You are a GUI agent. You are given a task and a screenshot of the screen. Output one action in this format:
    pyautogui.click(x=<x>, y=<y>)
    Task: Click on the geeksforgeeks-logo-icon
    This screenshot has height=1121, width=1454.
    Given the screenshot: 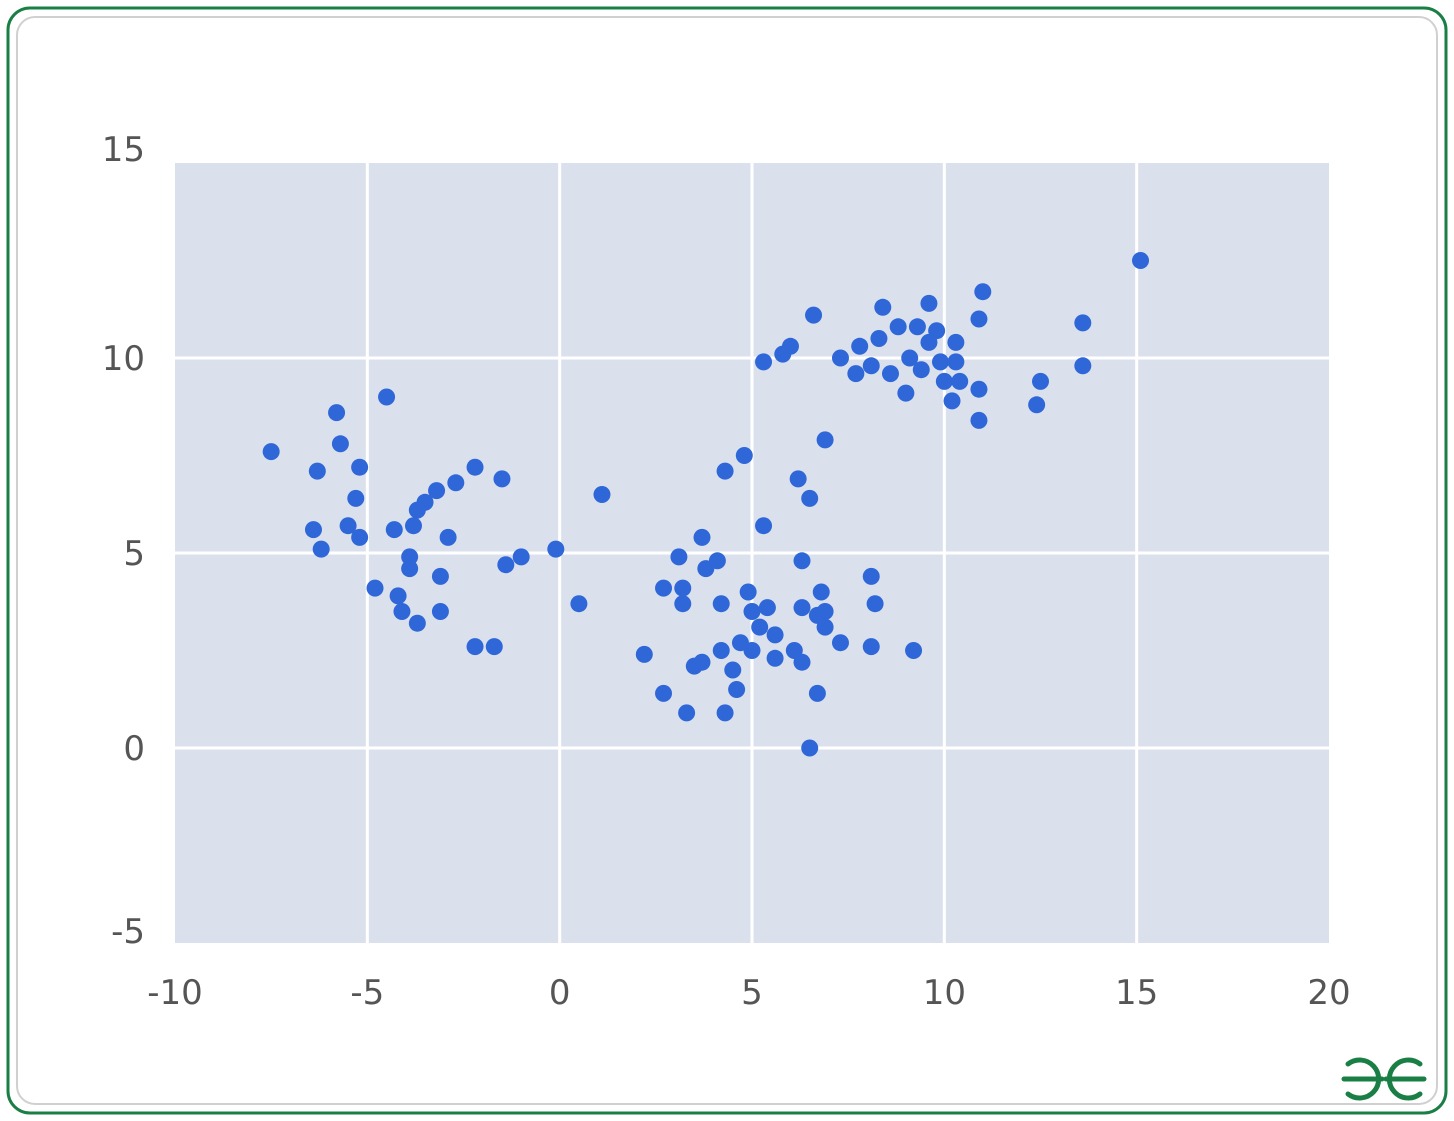 What is the action you would take?
    pyautogui.click(x=1384, y=1079)
    